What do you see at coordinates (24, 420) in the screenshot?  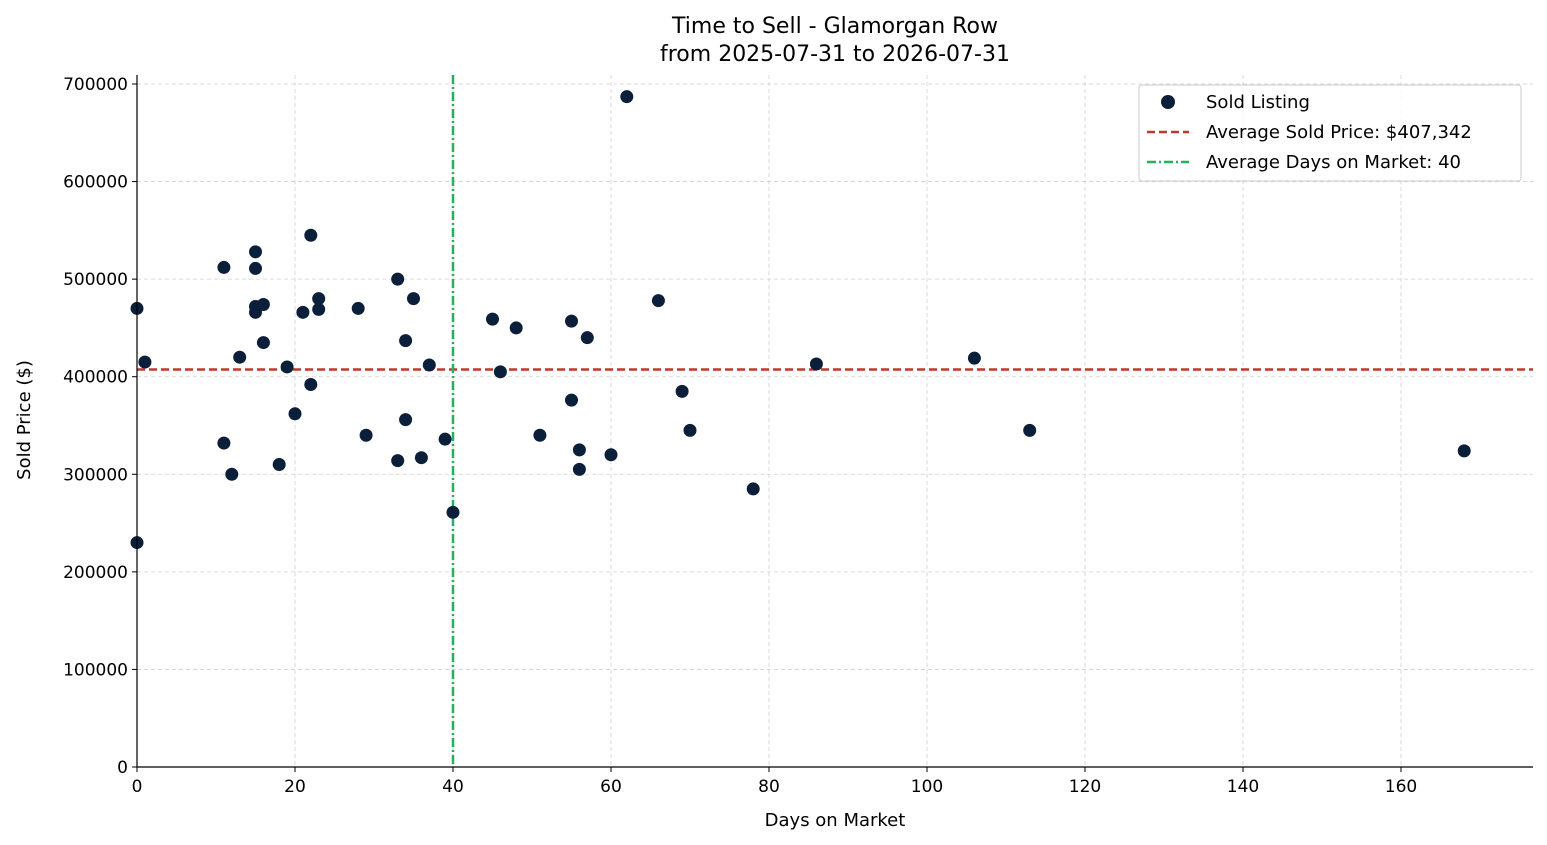 I see `y-axis-label: Sold Price ($)` at bounding box center [24, 420].